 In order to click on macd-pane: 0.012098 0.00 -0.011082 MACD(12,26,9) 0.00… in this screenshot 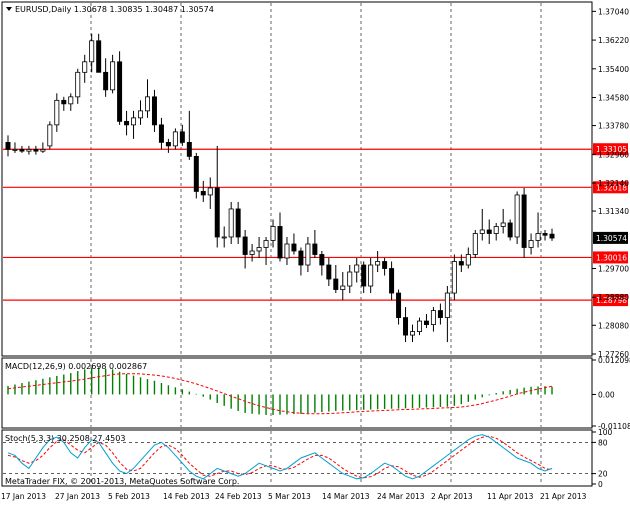, I will do `click(315, 393)`.